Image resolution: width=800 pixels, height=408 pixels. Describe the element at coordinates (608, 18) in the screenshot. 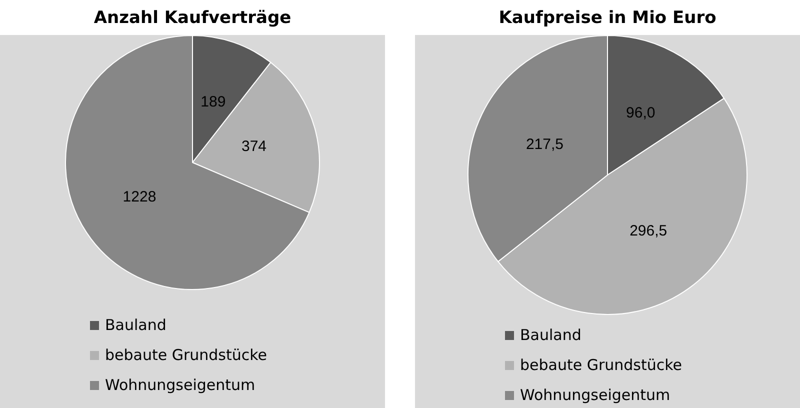

I see `chart-title: Kaufpreise in Mio Euro` at that location.